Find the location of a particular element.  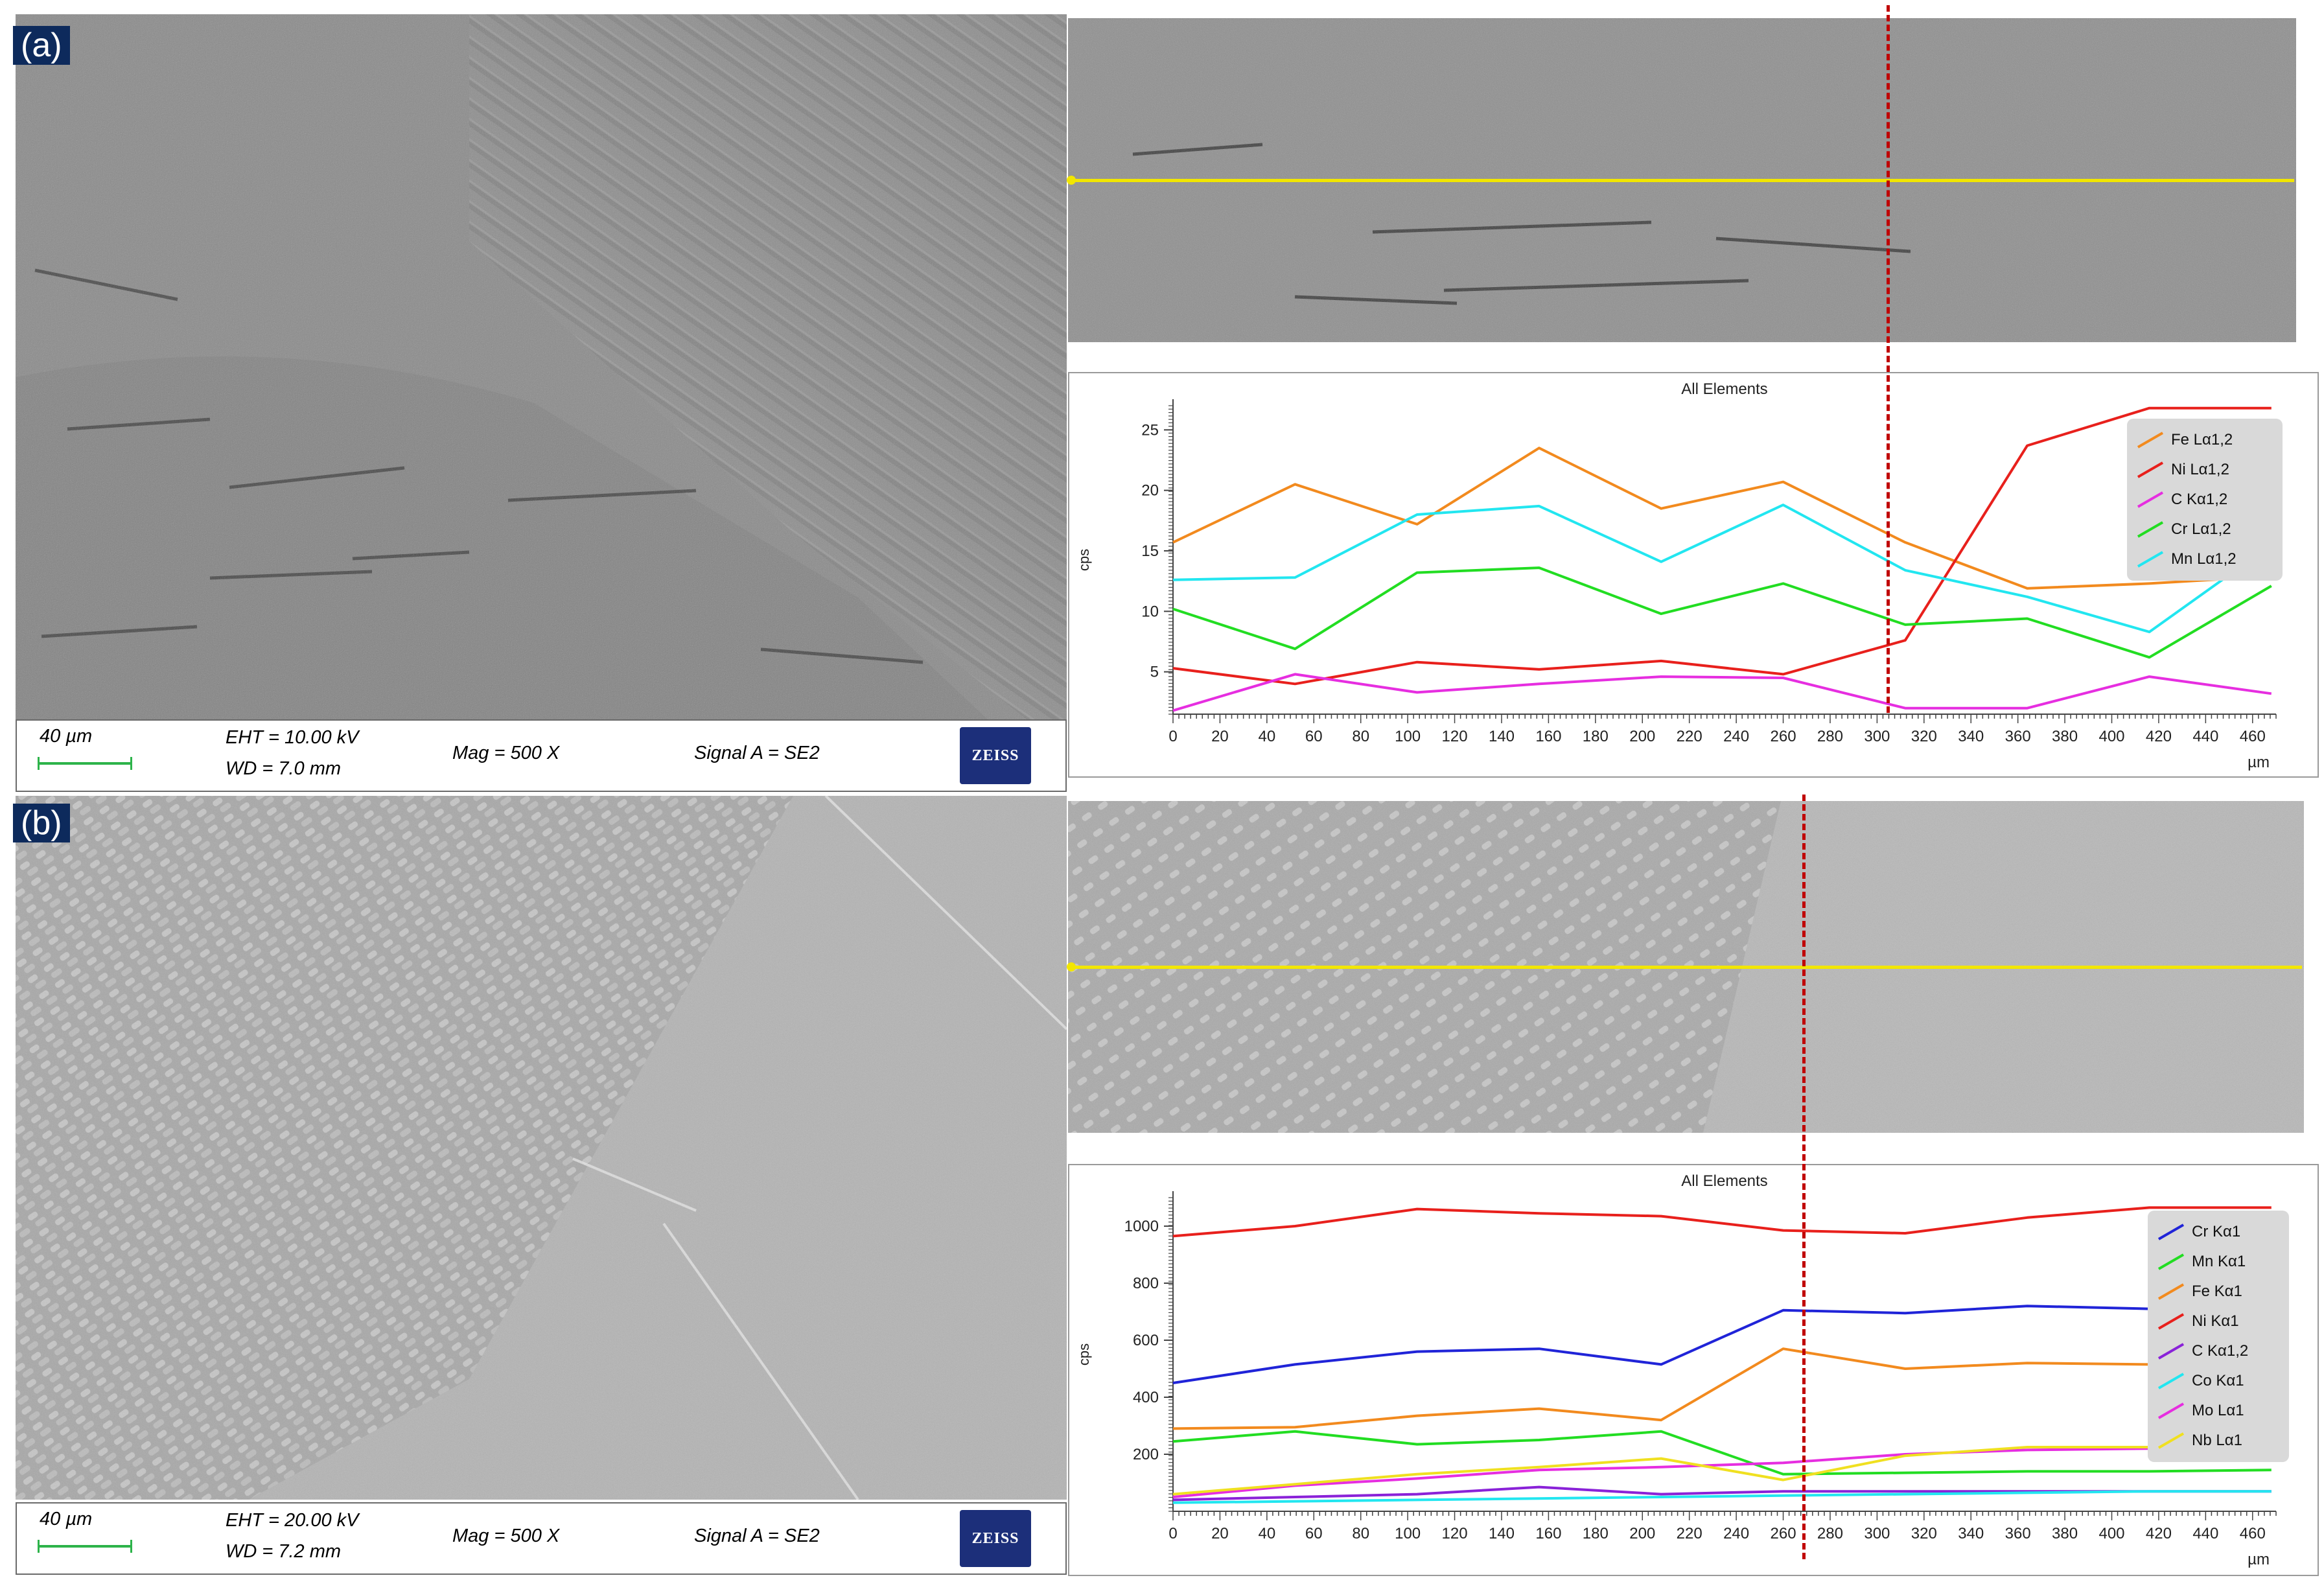

x-tick-label: 240 is located at coordinates (1736, 1533).